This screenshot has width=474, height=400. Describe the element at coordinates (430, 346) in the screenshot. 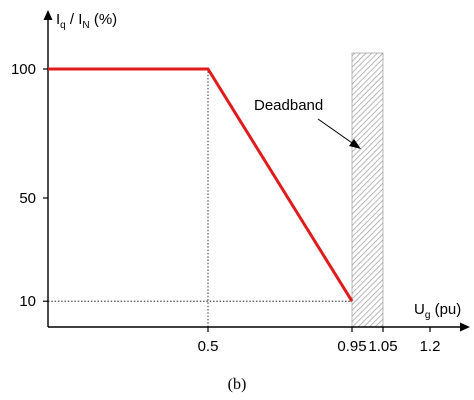

I see `x-tick-label: 1.2` at that location.